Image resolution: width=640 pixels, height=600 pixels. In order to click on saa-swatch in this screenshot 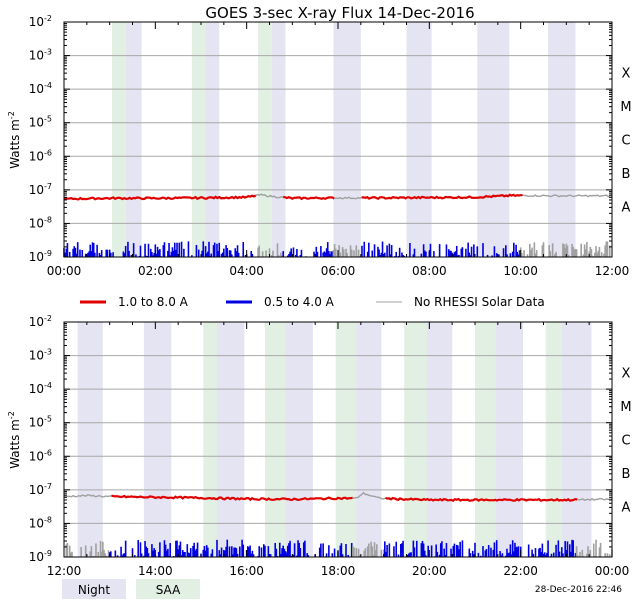, I will do `click(168, 589)`.